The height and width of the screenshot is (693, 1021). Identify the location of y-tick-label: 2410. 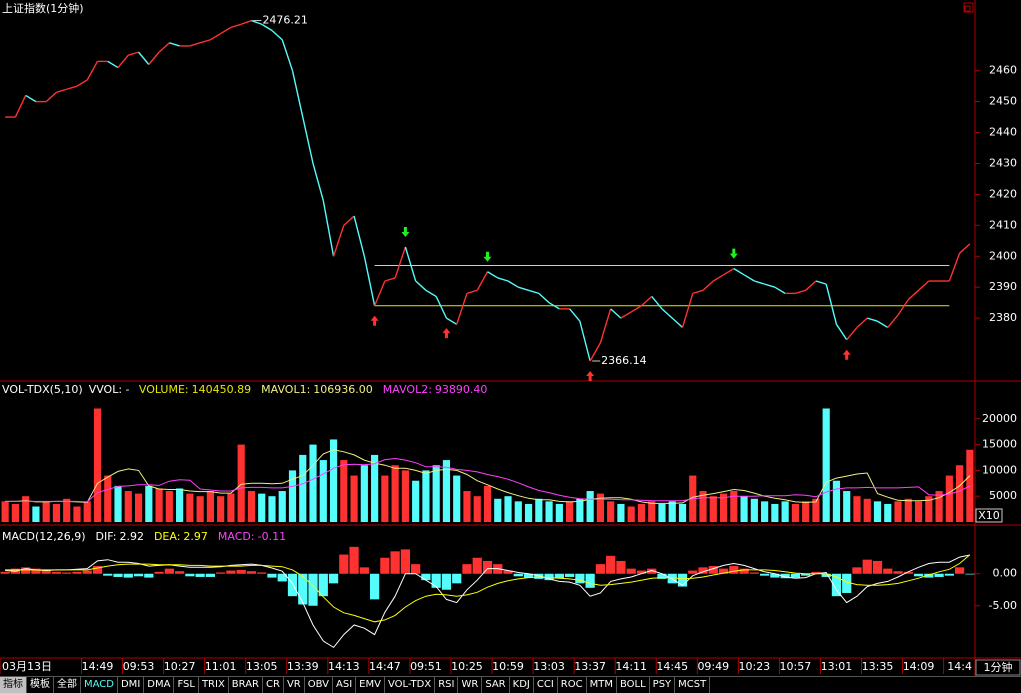
(1003, 224).